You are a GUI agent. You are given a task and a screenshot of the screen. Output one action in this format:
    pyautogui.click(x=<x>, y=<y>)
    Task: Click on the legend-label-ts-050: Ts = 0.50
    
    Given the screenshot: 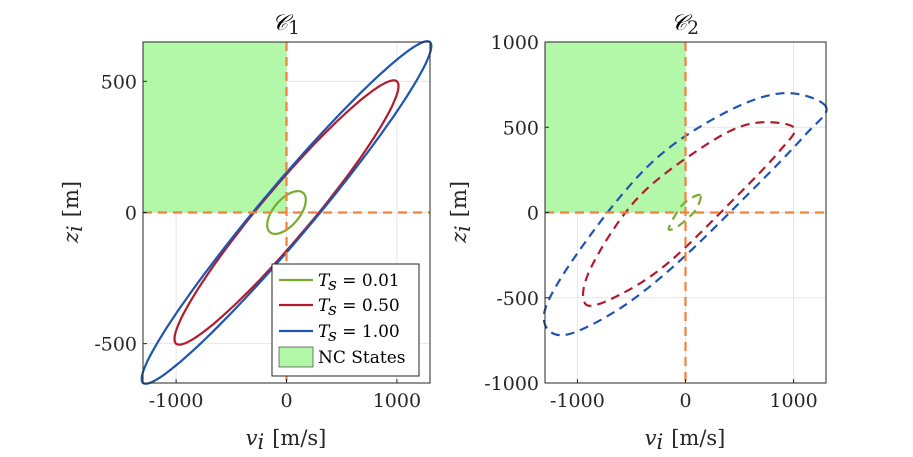 What is the action you would take?
    pyautogui.click(x=359, y=308)
    